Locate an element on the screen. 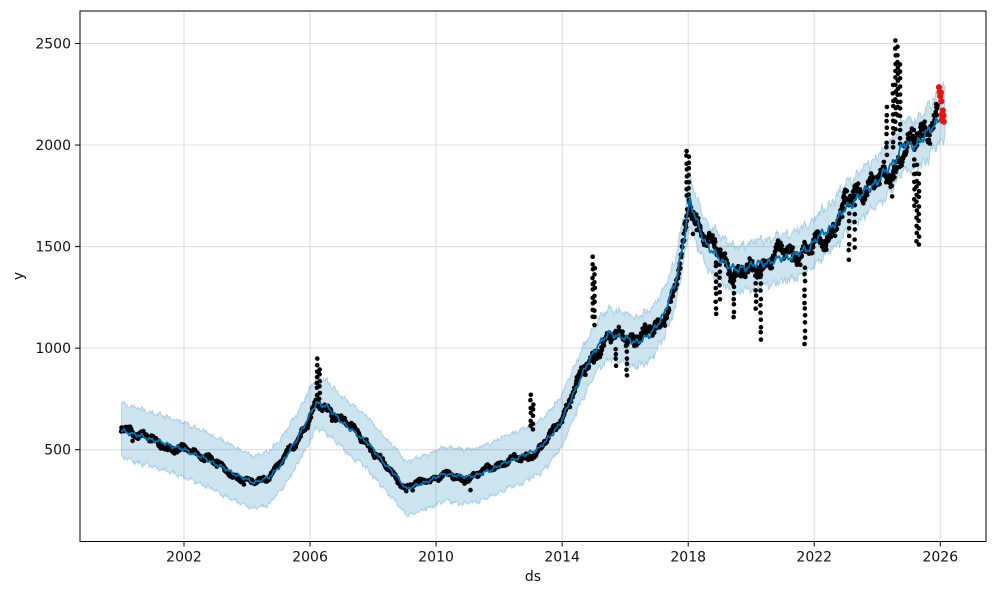 This screenshot has width=1000, height=600. y-axis-label: y is located at coordinates (19, 276).